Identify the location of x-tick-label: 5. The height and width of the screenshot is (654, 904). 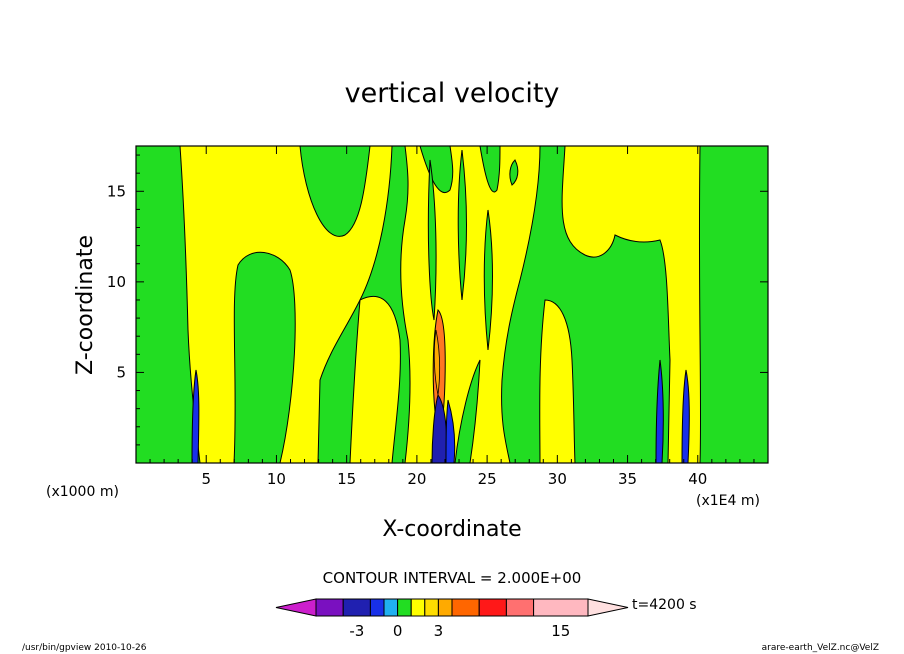
(206, 479).